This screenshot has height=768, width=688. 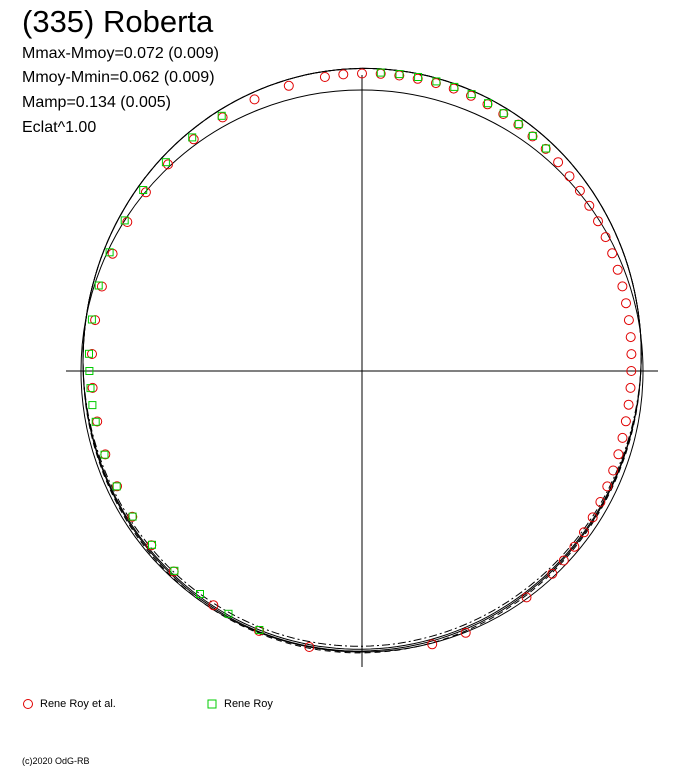 What do you see at coordinates (120, 53) in the screenshot?
I see `stat-mmax-mmoy: Mmax-Mmoy=0.072 (0.009)` at bounding box center [120, 53].